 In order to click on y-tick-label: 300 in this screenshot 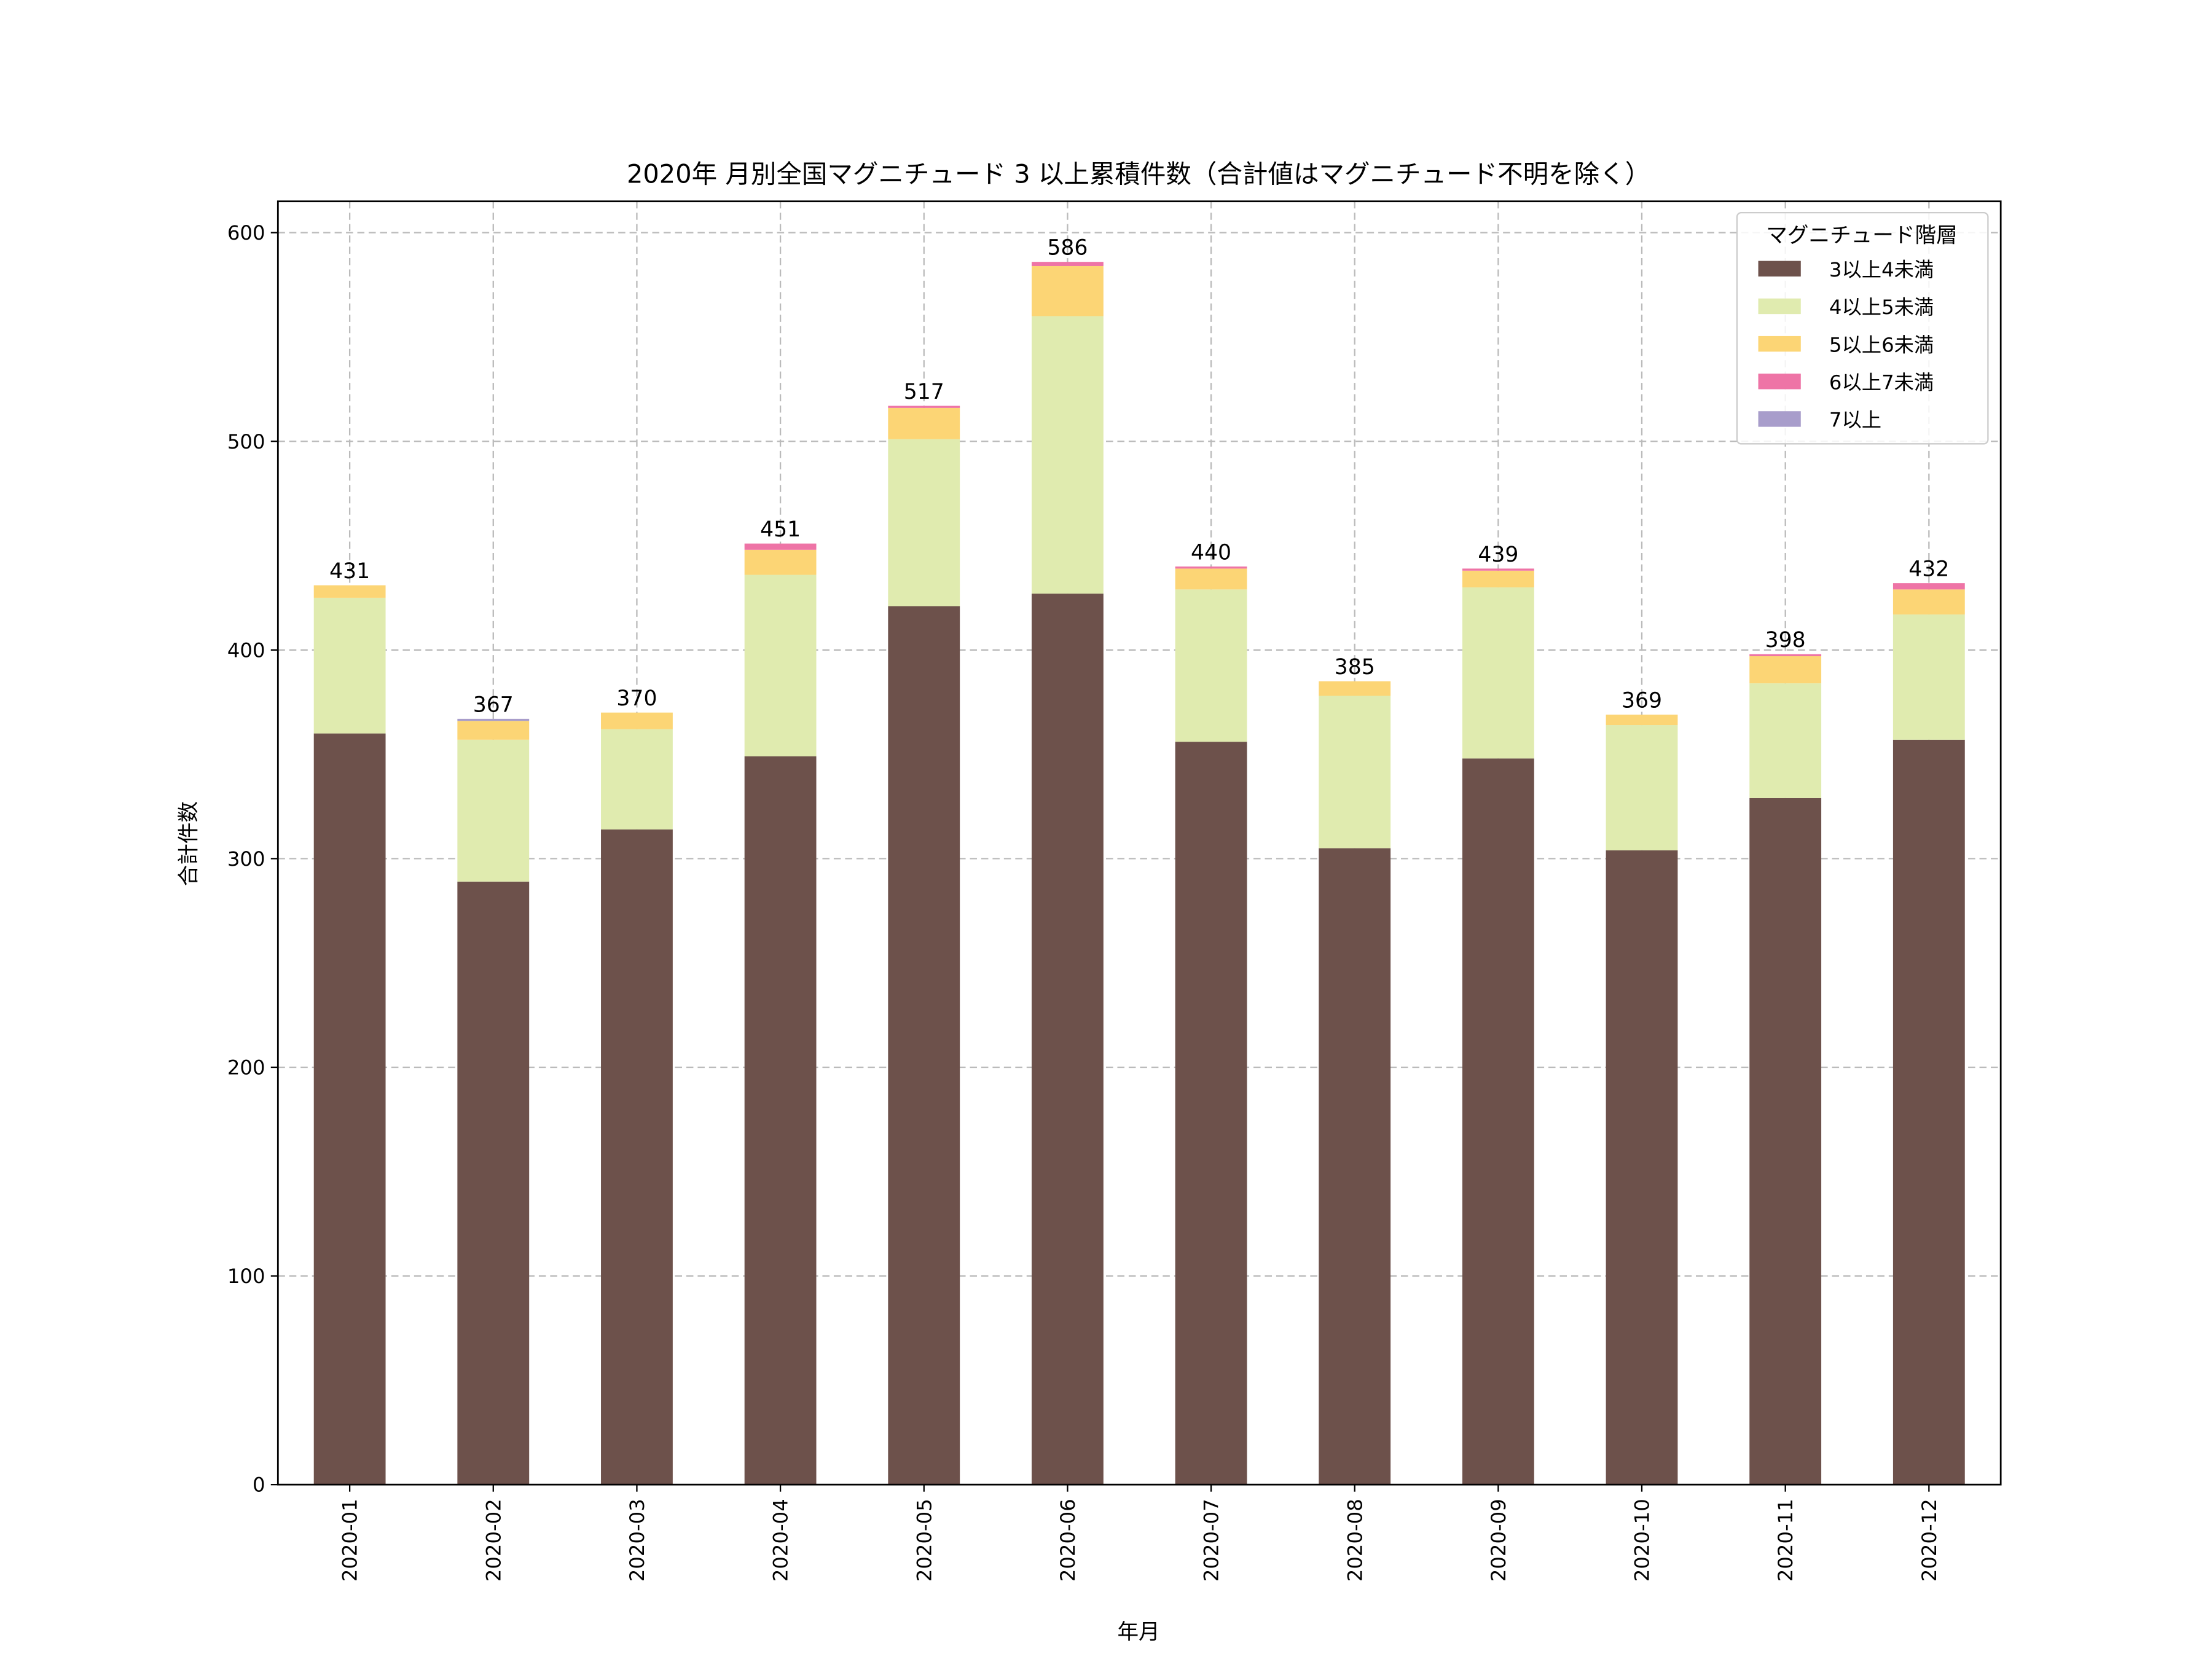, I will do `click(246, 859)`.